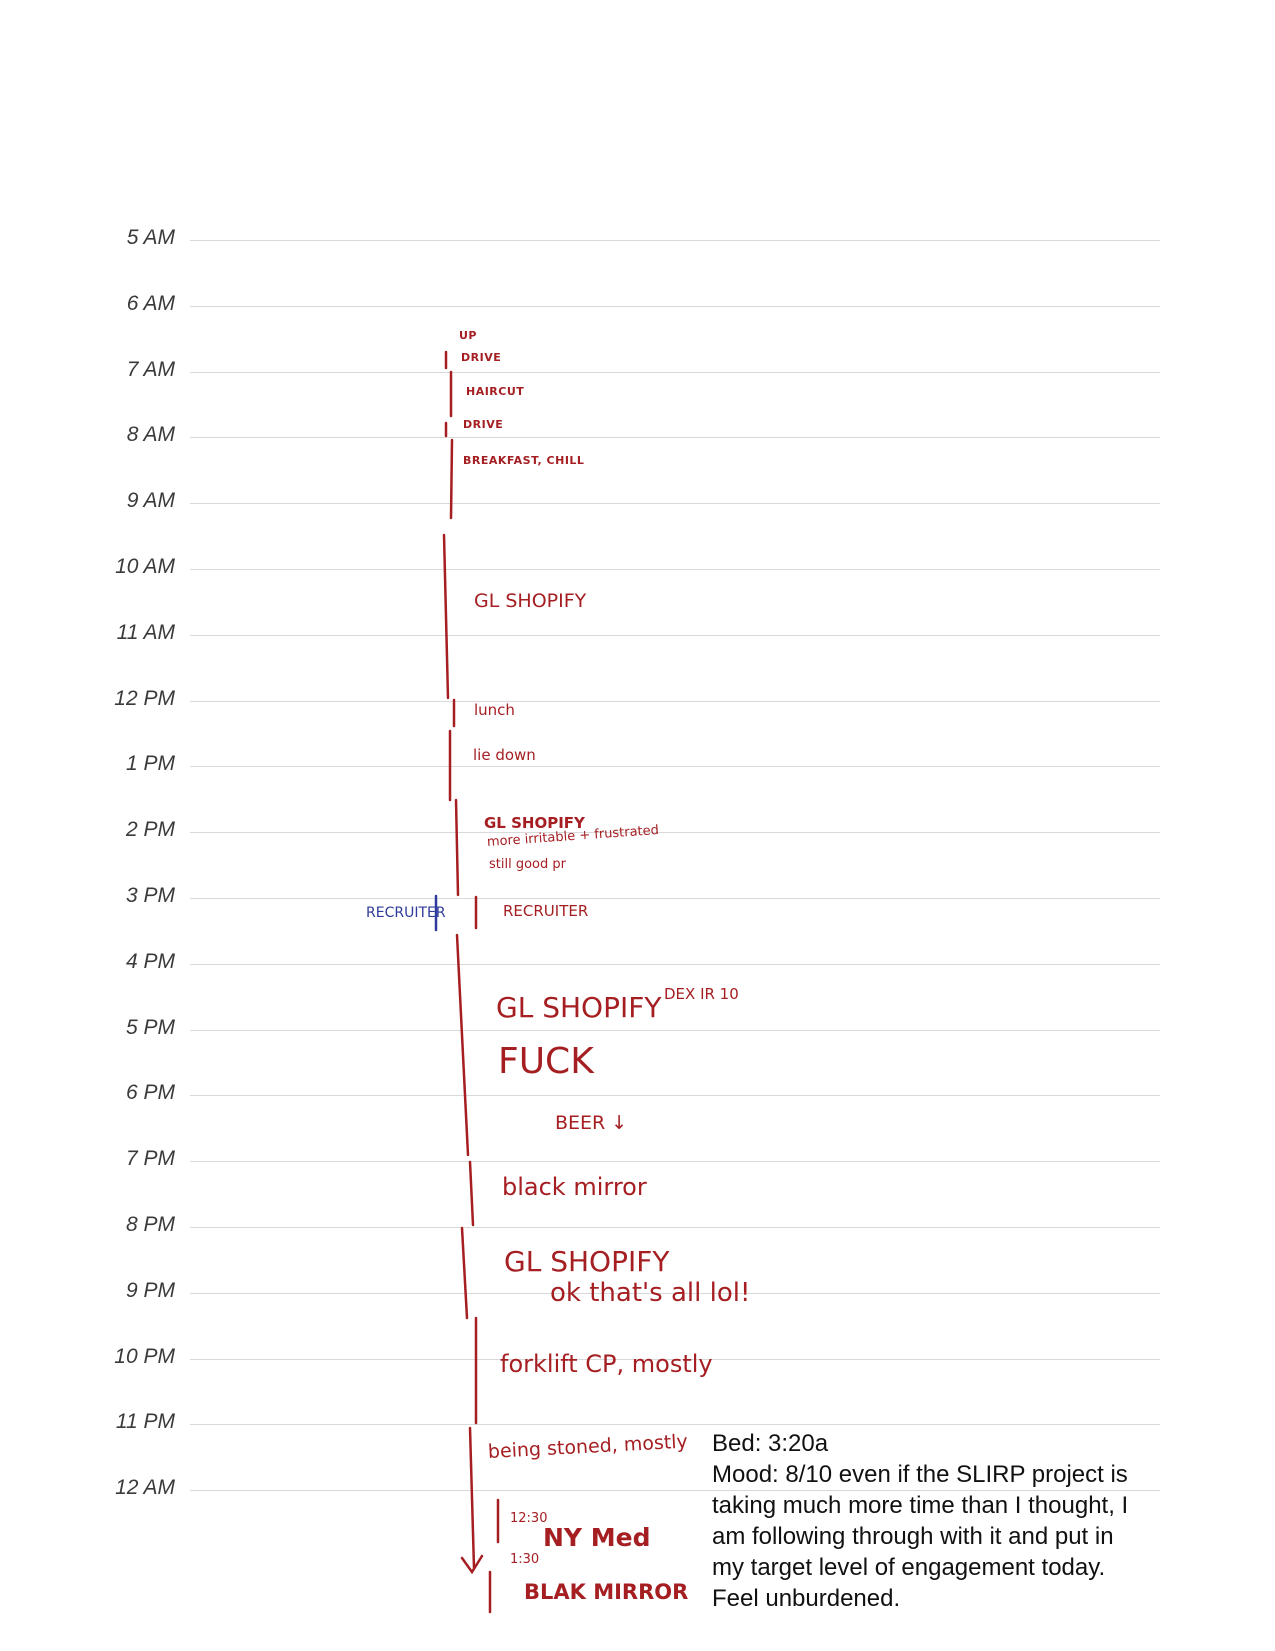 The width and height of the screenshot is (1275, 1651). Describe the element at coordinates (527, 864) in the screenshot. I see `note-still-good: still good pr` at that location.